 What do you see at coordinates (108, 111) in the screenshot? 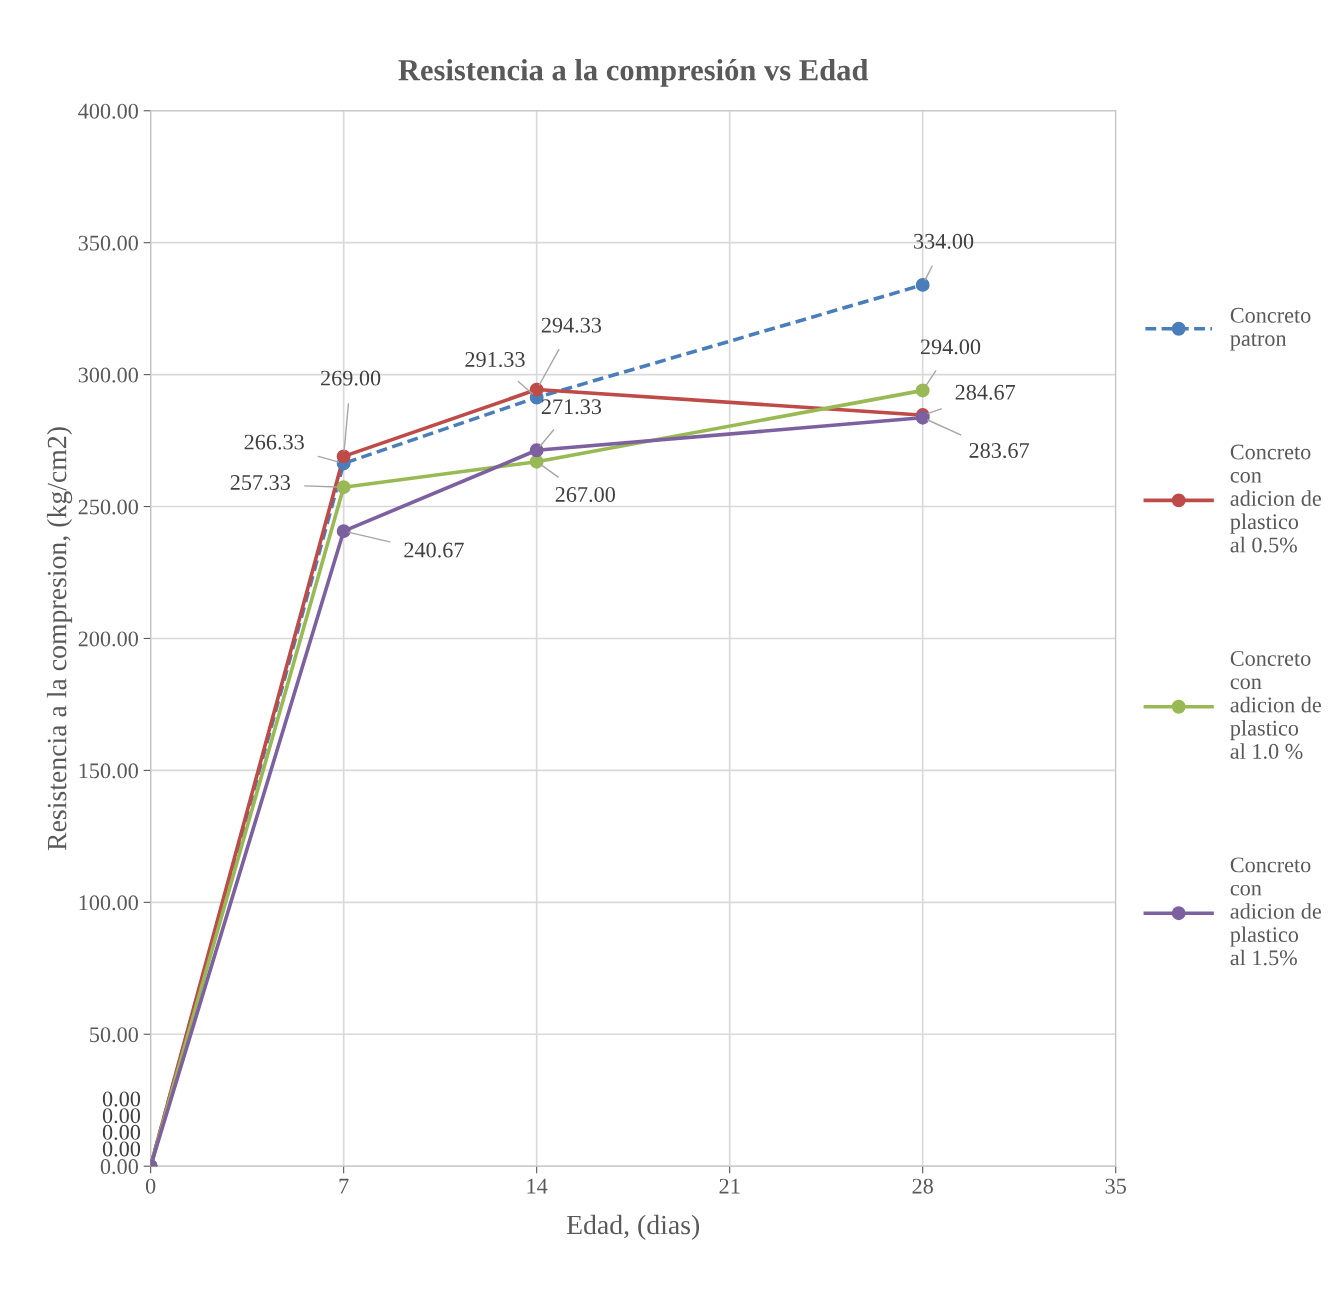
I see `y-tick-label: 400.00` at bounding box center [108, 111].